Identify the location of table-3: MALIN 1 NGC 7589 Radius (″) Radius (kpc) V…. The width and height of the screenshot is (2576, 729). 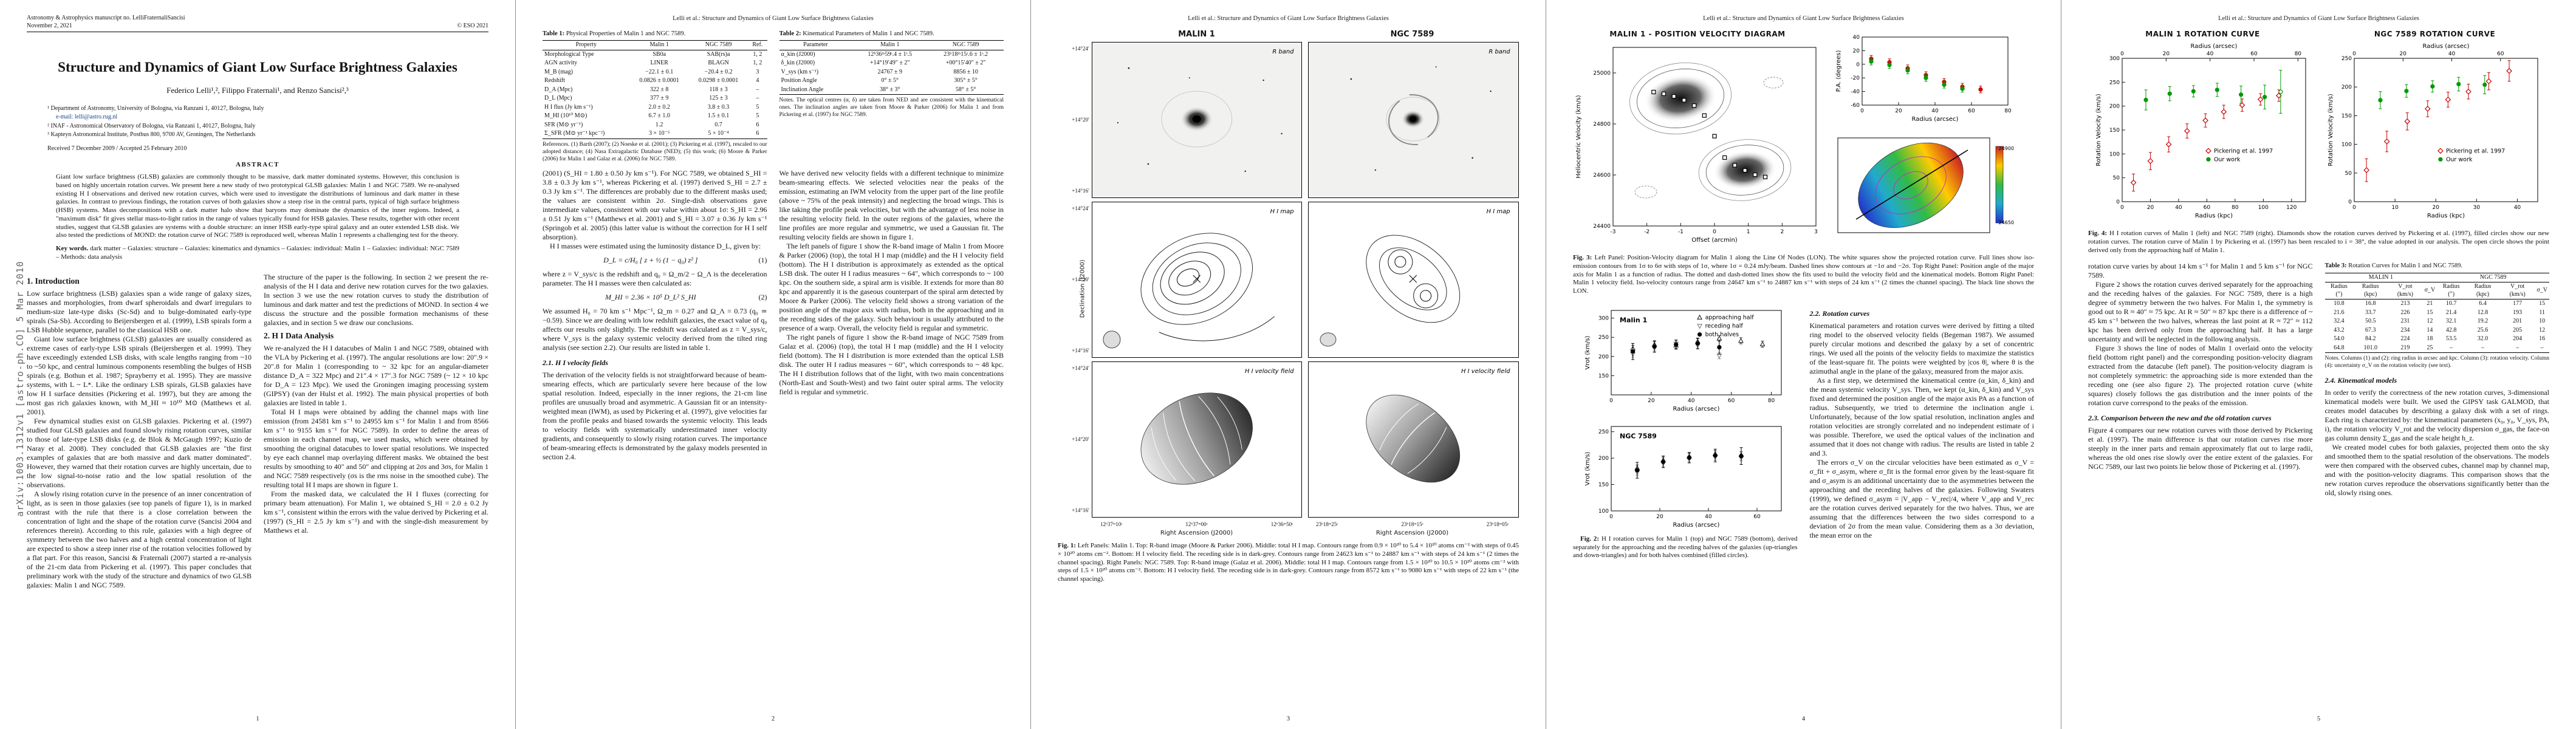
(2437, 313).